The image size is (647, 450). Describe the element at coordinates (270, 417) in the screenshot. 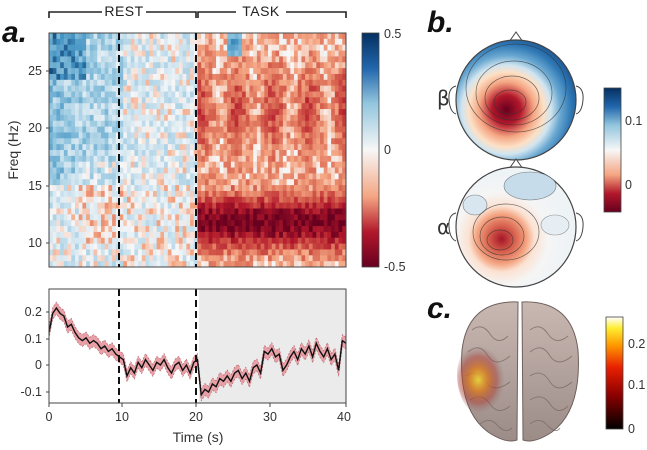

I see `xtick-30: 30` at that location.